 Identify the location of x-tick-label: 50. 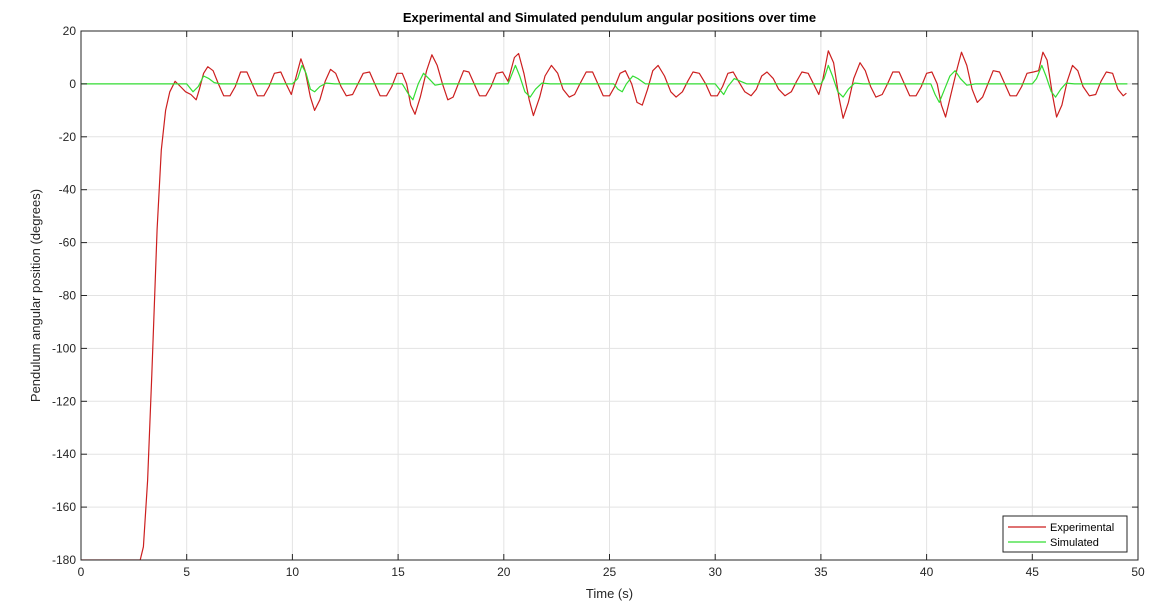
(1138, 572).